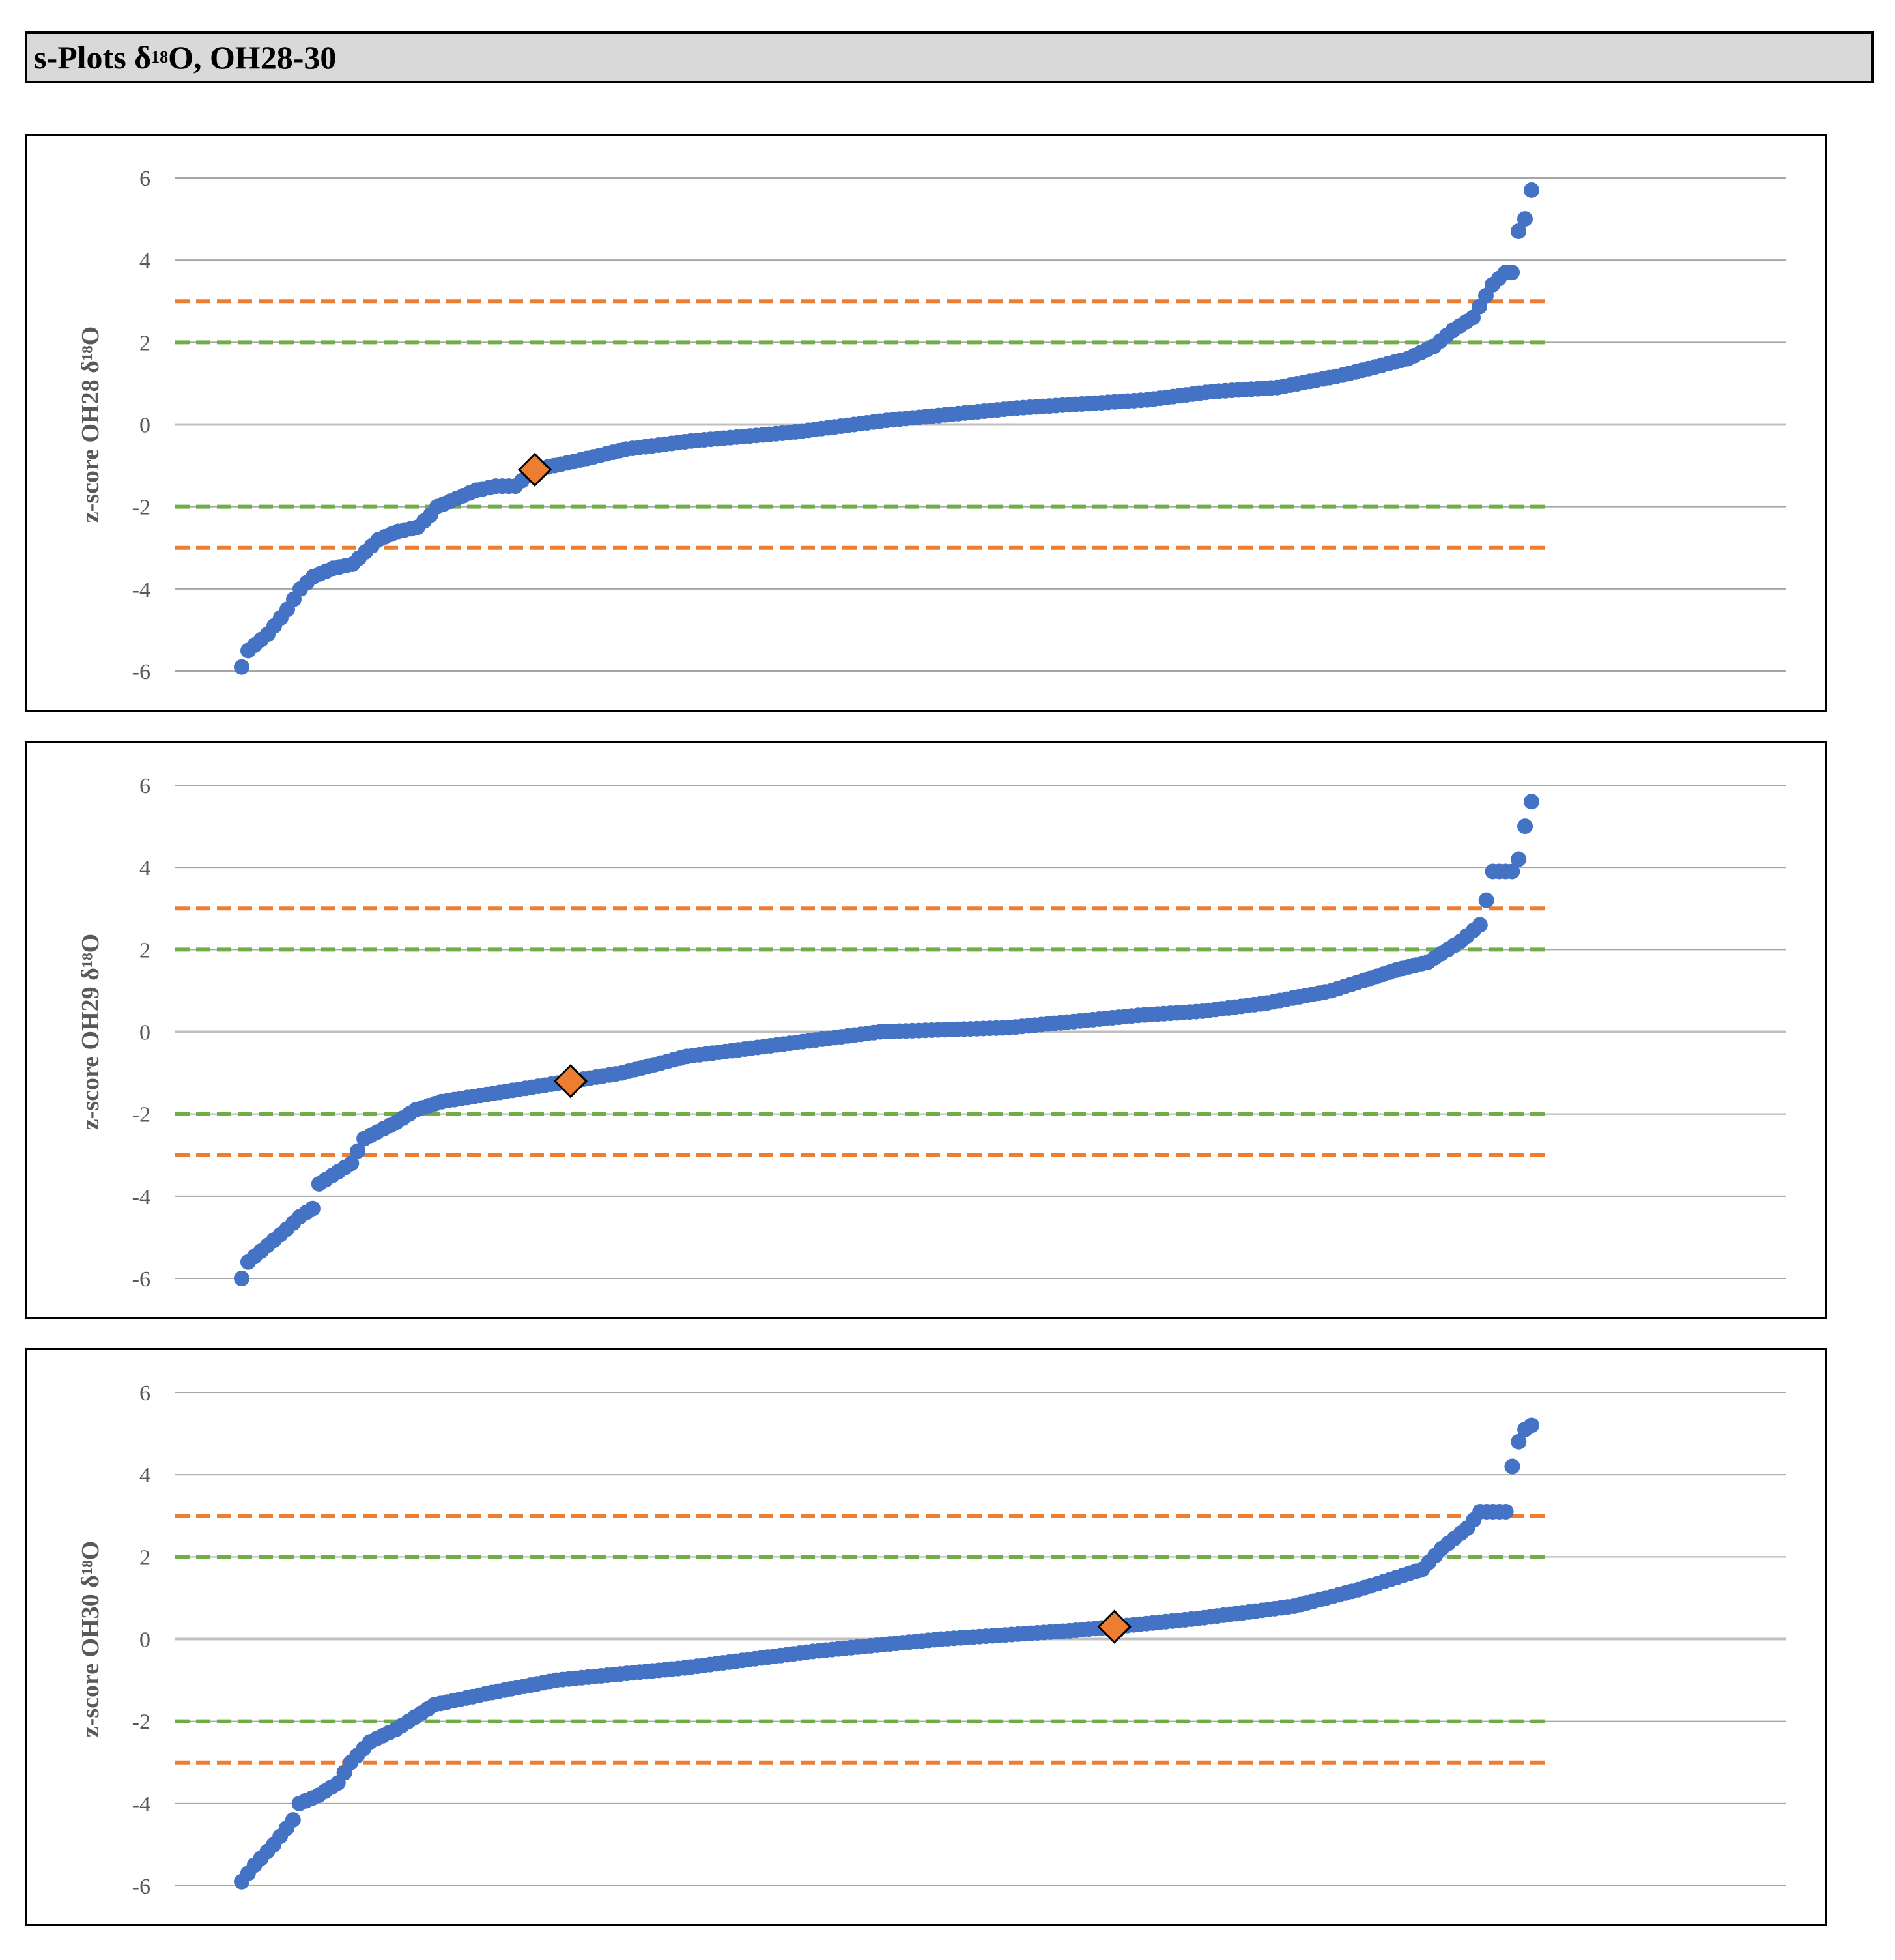 The height and width of the screenshot is (1960, 1895). I want to click on y-axis-label: z-score OH29 δ¹⁸O, so click(90, 1032).